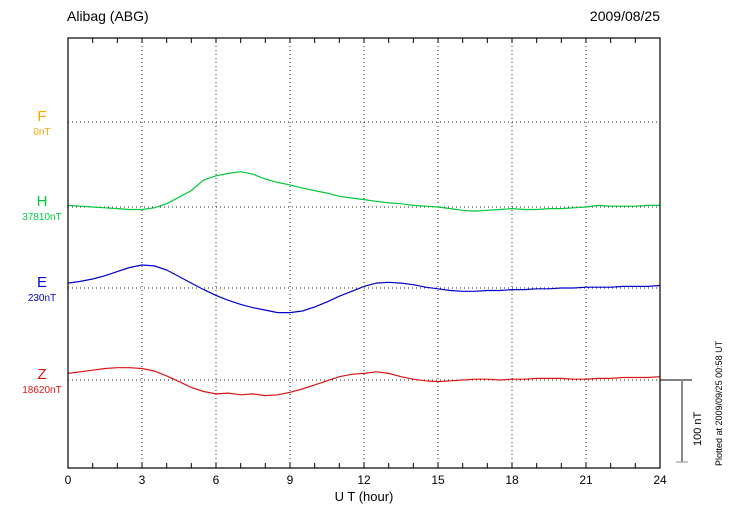 The width and height of the screenshot is (730, 520). Describe the element at coordinates (142, 480) in the screenshot. I see `x-tick-label: 3` at that location.